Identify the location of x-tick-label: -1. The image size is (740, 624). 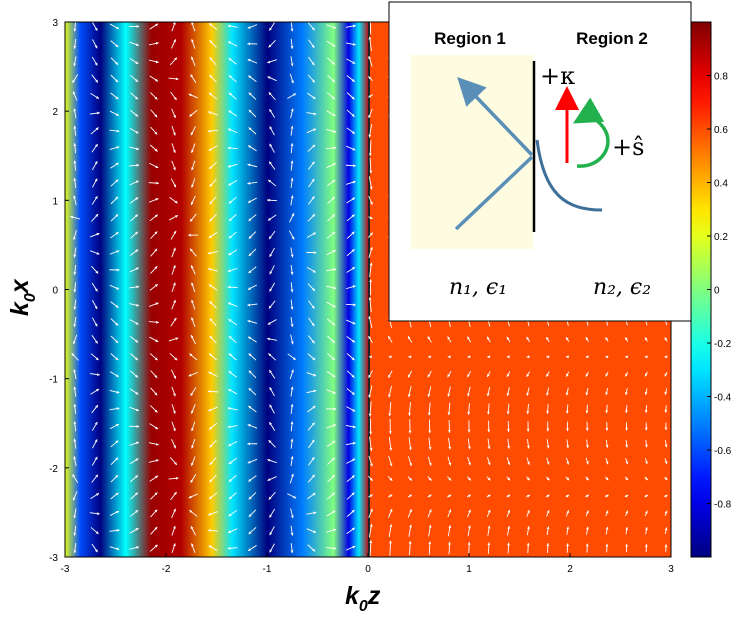
(267, 569).